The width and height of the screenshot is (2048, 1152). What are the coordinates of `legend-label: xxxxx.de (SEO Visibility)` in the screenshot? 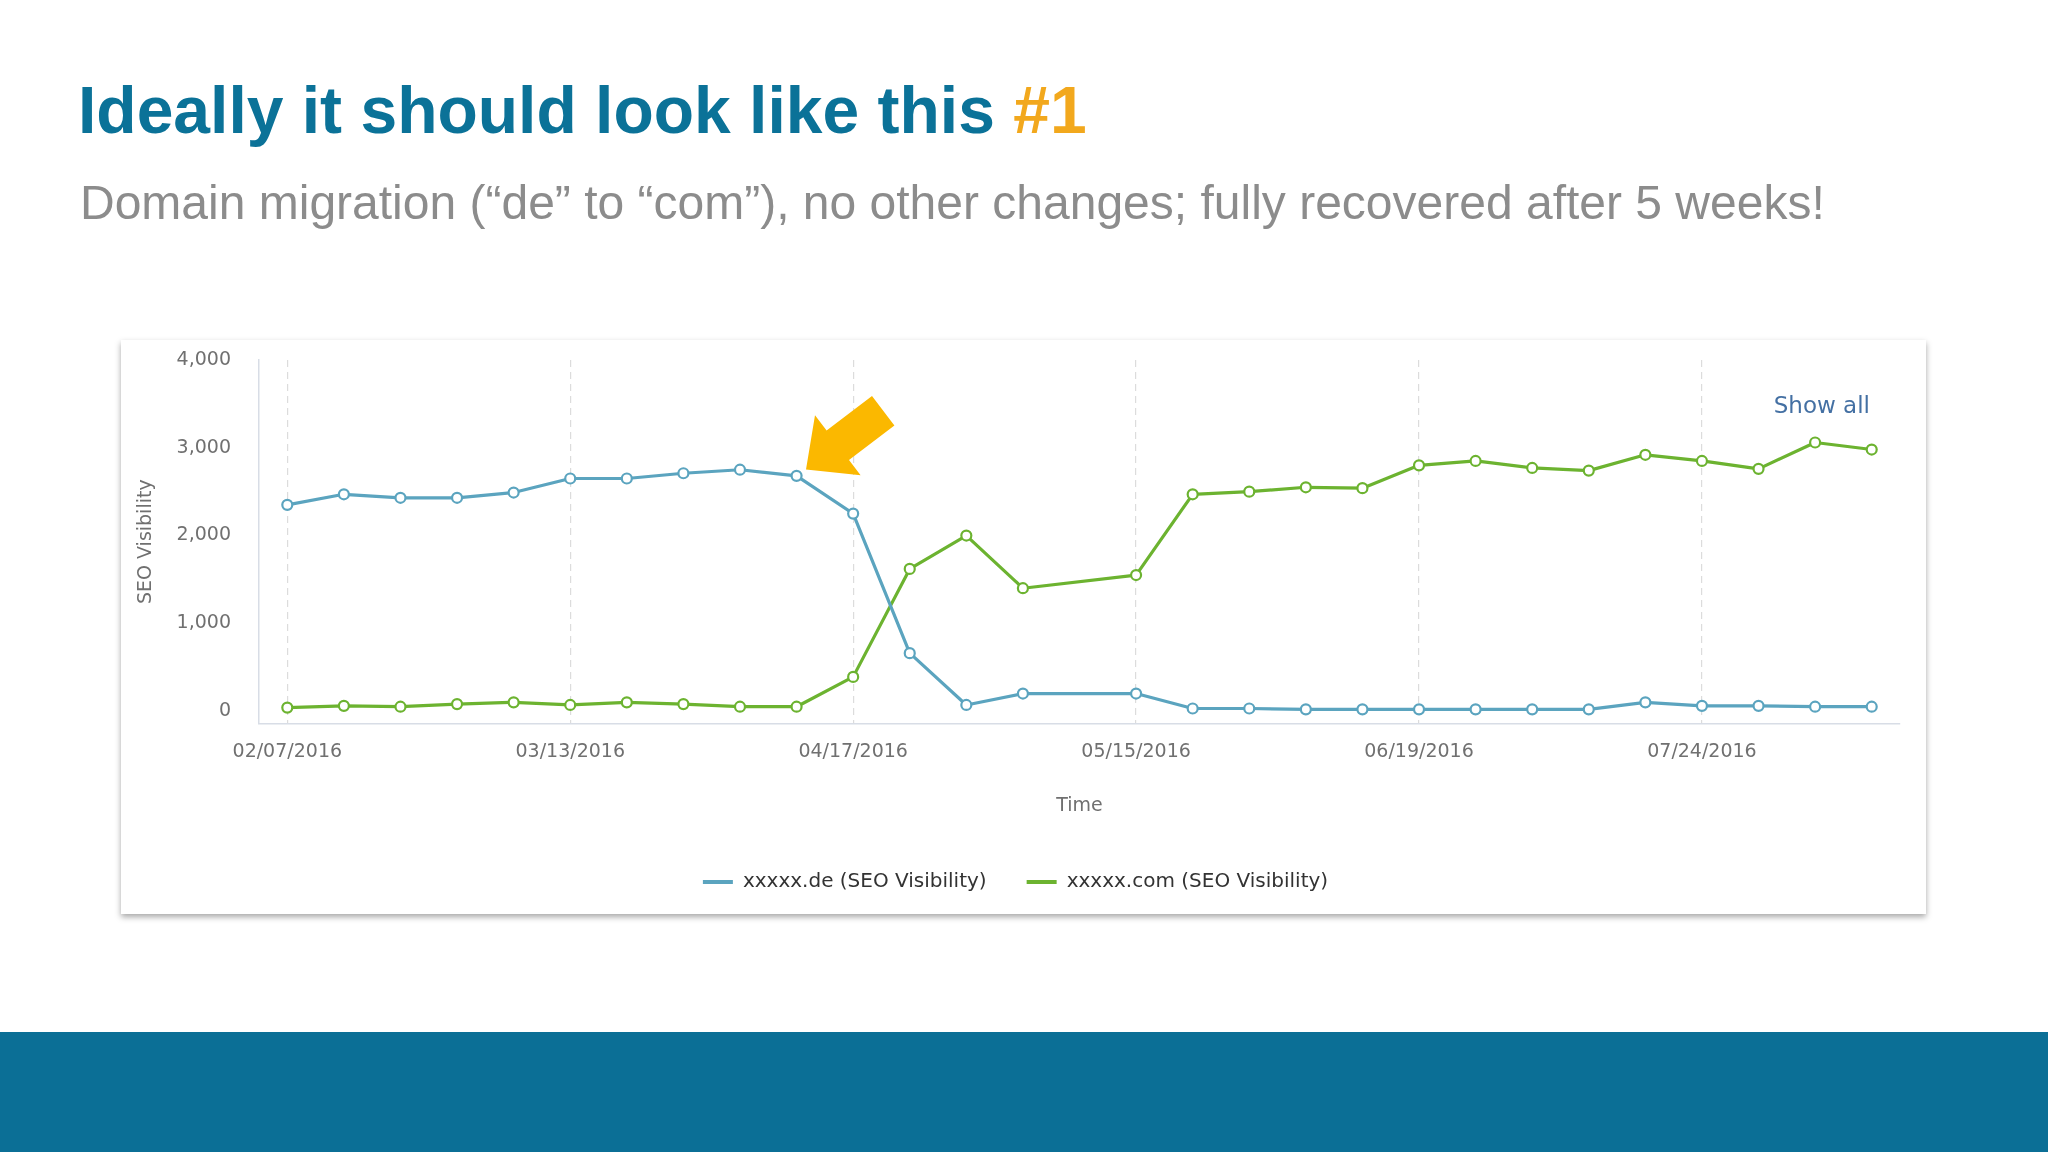 It's located at (864, 880).